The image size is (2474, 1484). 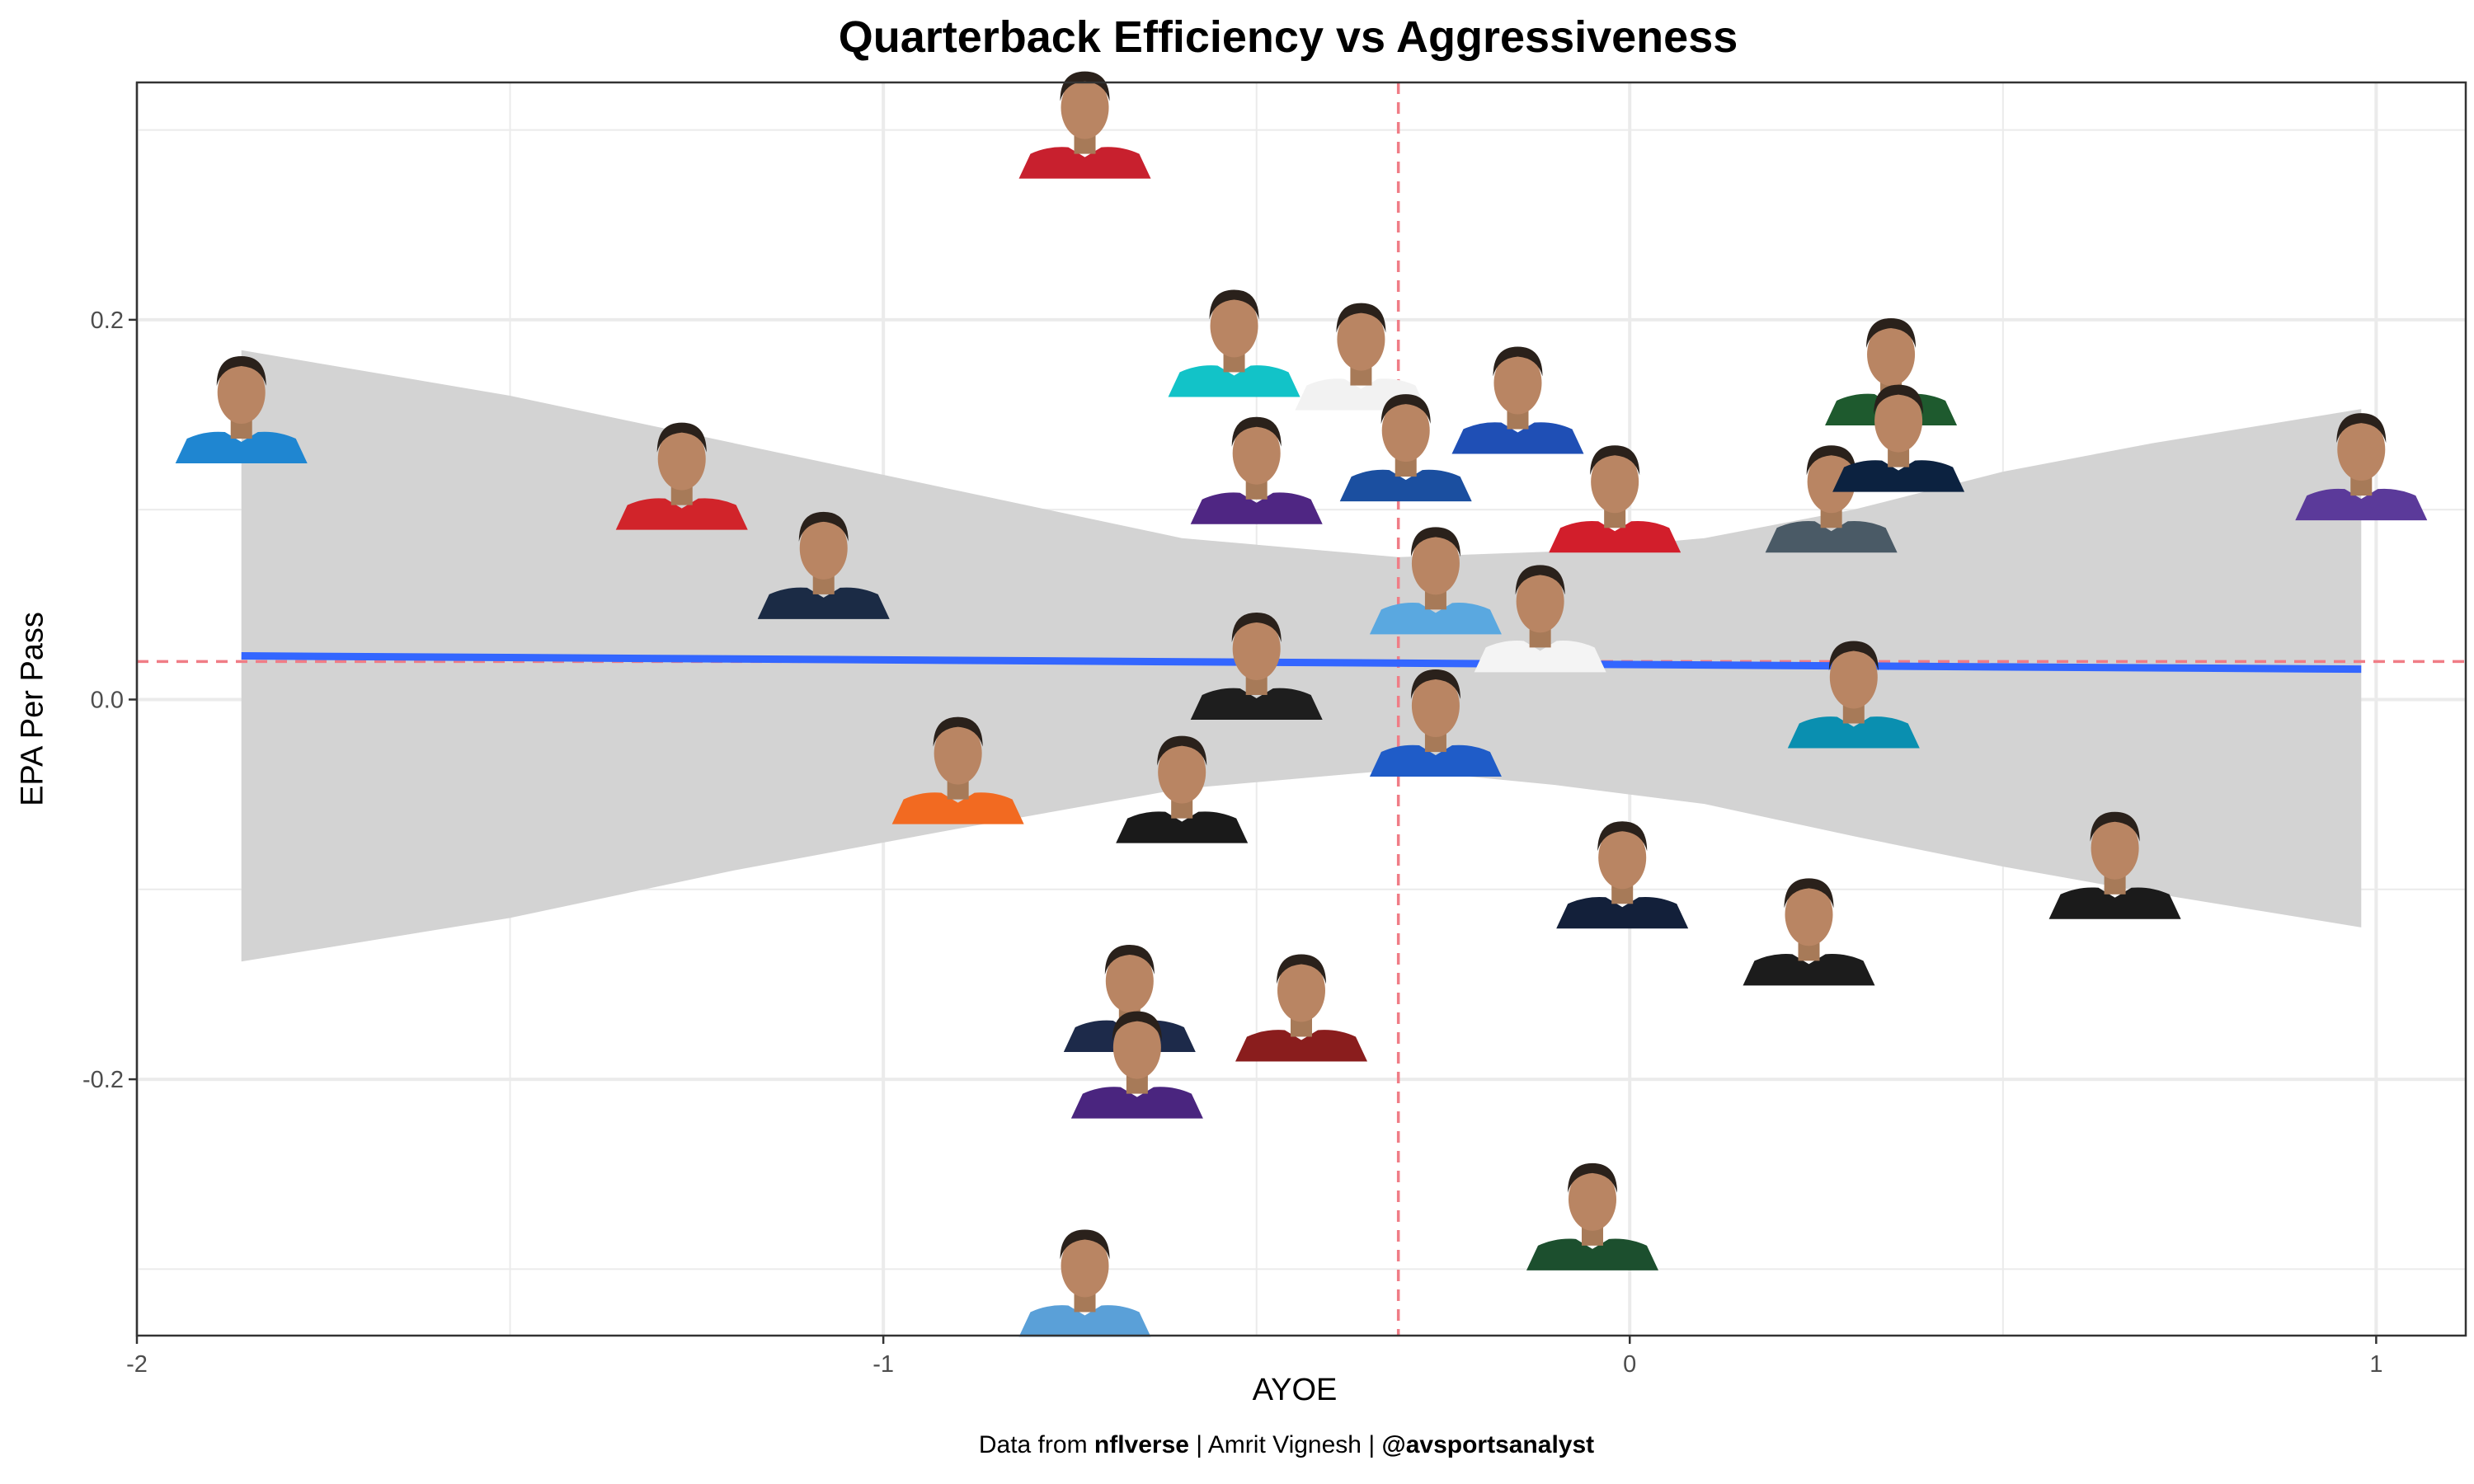 What do you see at coordinates (107, 321) in the screenshot?
I see `y-tick-label: 0.2` at bounding box center [107, 321].